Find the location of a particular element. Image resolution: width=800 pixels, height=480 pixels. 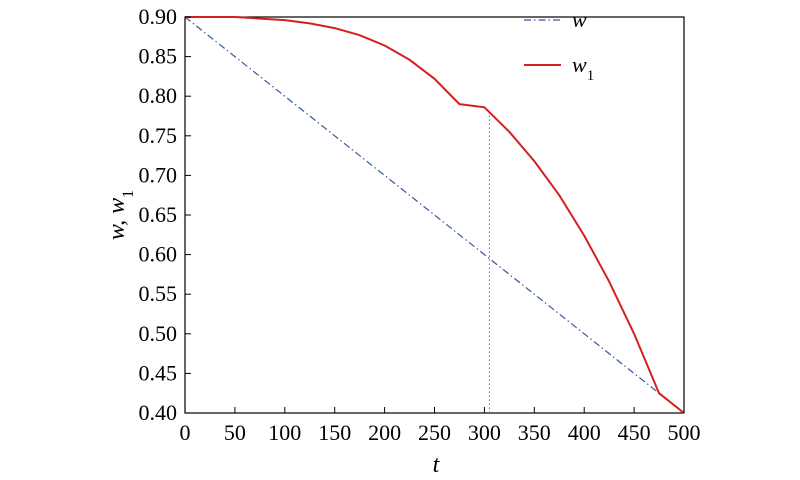

y-tick-label: 0.75 is located at coordinates (158, 135).